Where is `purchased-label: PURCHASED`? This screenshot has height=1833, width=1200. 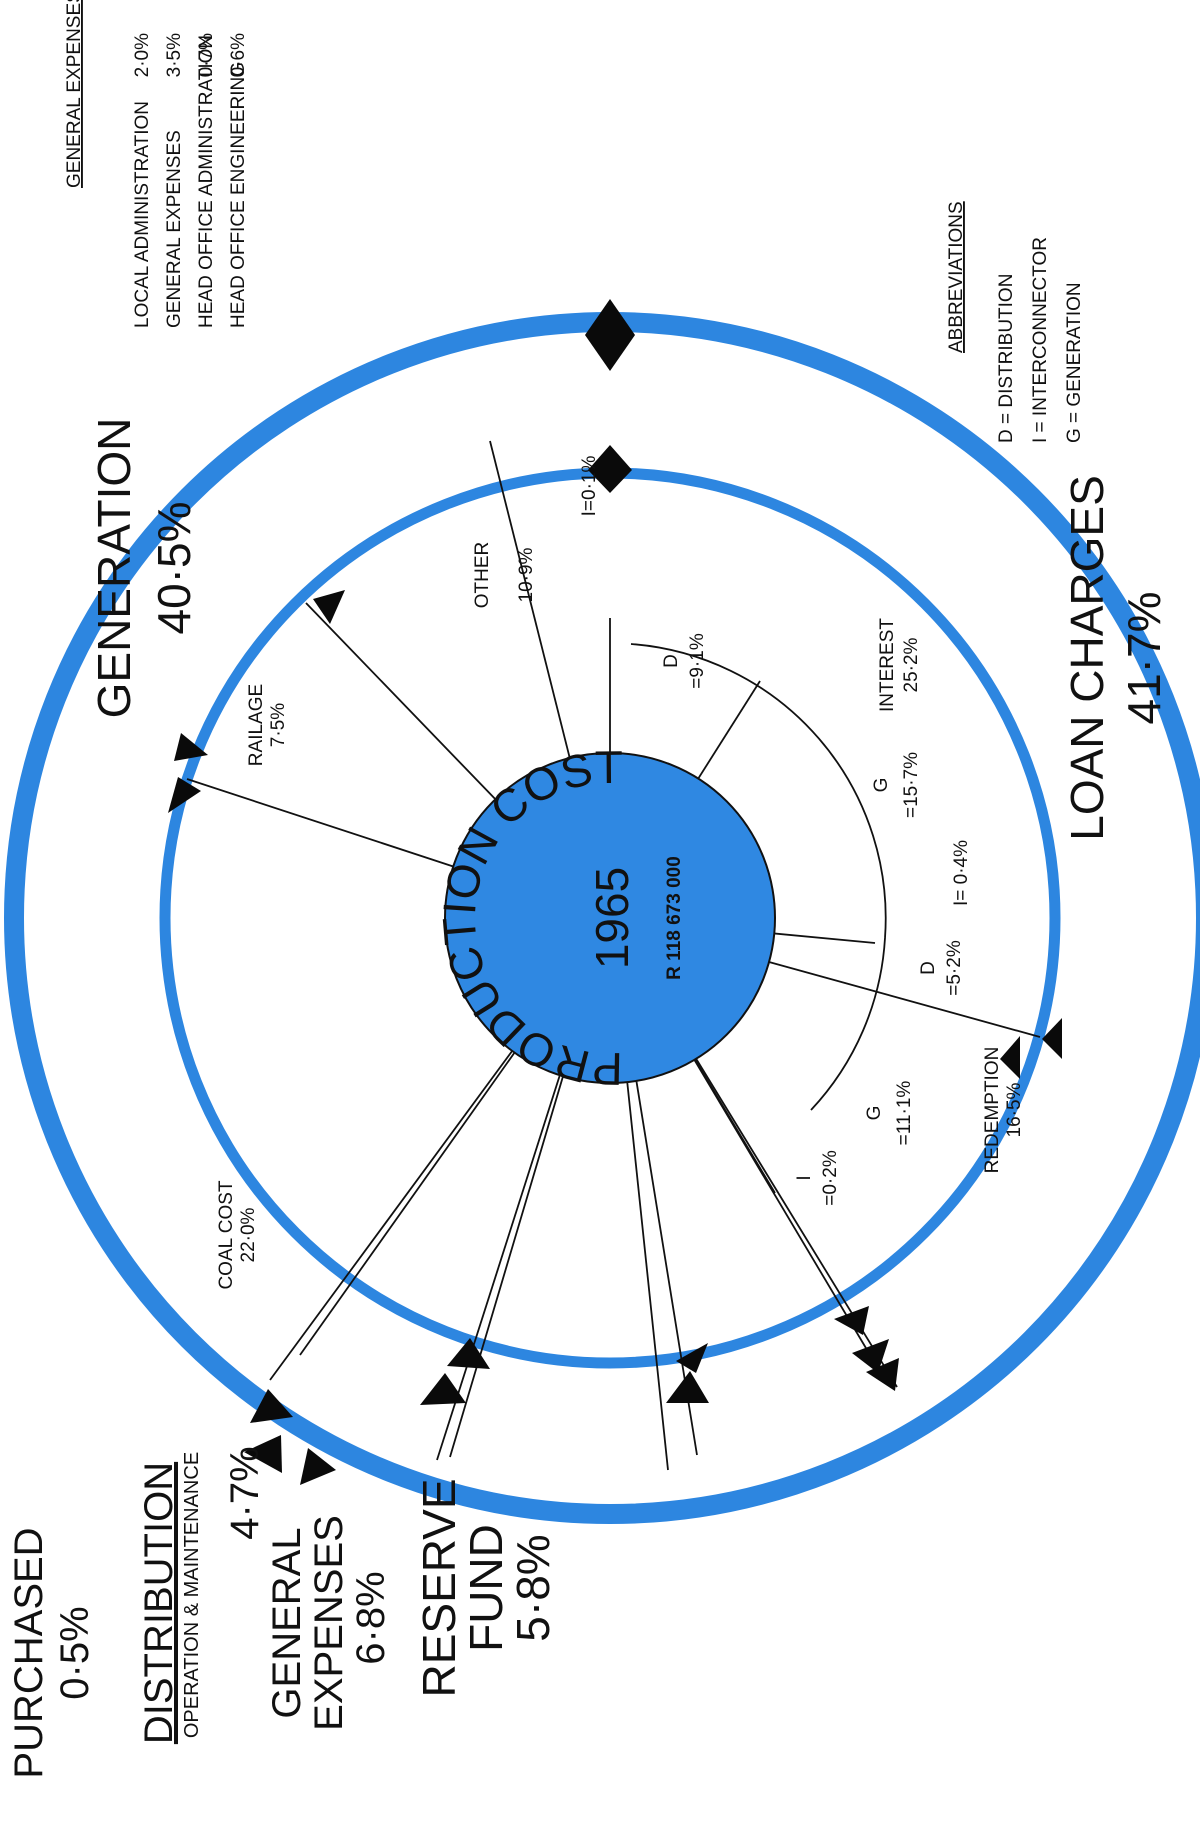
purchased-label: PURCHASED is located at coordinates (29, 1652).